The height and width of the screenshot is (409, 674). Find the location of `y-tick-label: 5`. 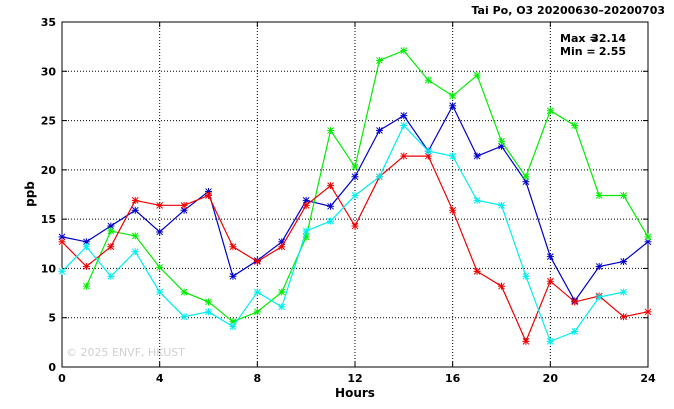

y-tick-label: 5 is located at coordinates (52, 318).